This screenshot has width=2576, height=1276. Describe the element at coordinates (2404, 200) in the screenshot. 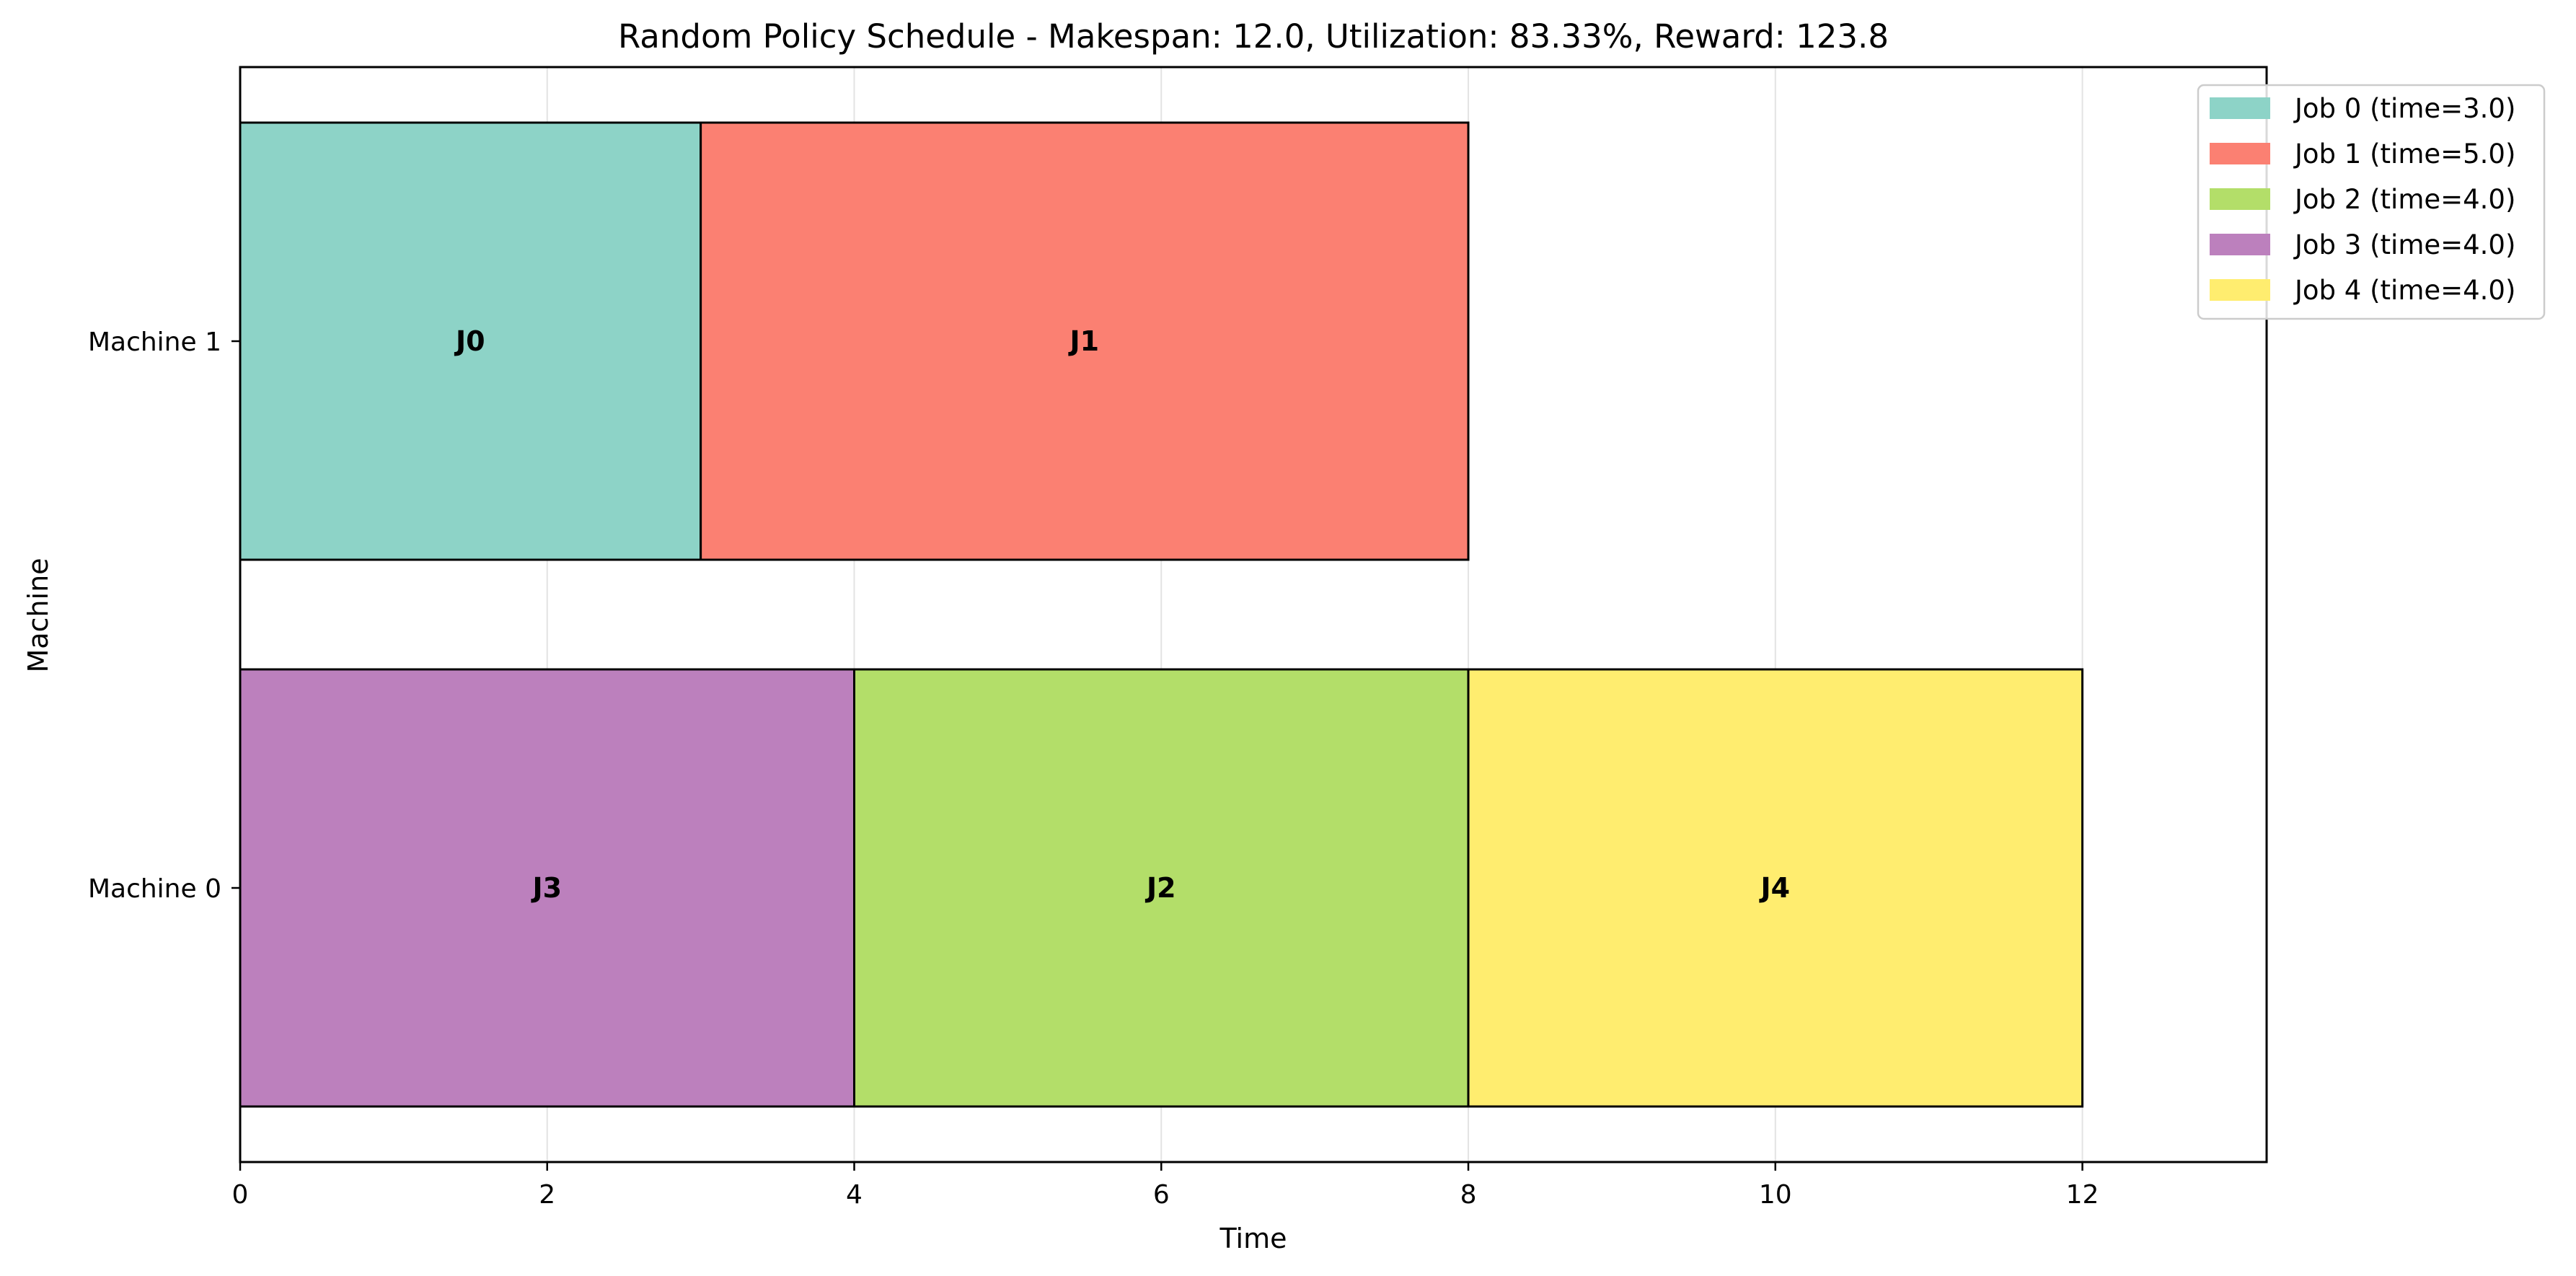

I see `legend-label: Job 2 (time=4.0)` at that location.